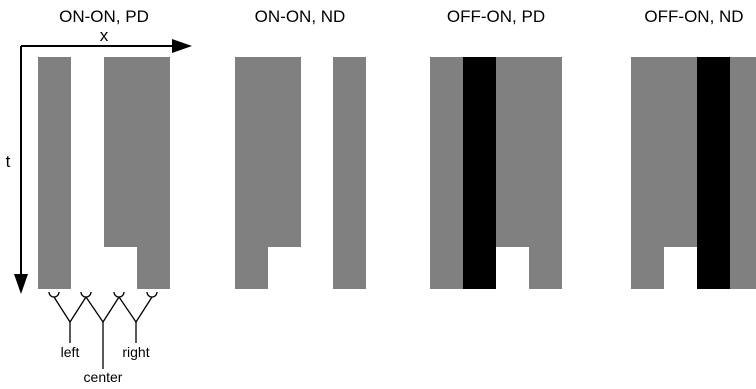 This screenshot has height=389, width=756. What do you see at coordinates (300, 16) in the screenshot?
I see `panel-title-on-on-nd: ON-ON, ND` at bounding box center [300, 16].